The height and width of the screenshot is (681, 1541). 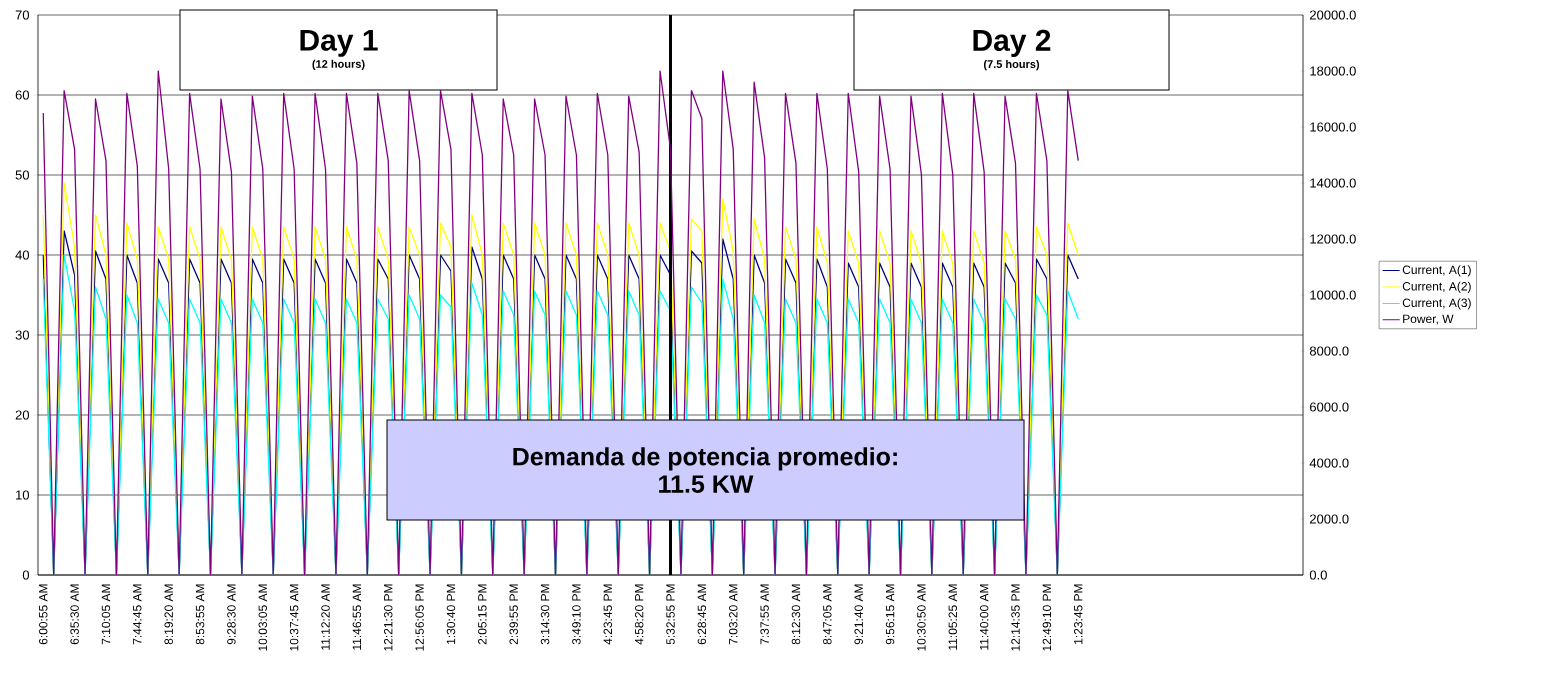 What do you see at coordinates (419, 617) in the screenshot?
I see `x-tick-label: 12:56:05 PM` at bounding box center [419, 617].